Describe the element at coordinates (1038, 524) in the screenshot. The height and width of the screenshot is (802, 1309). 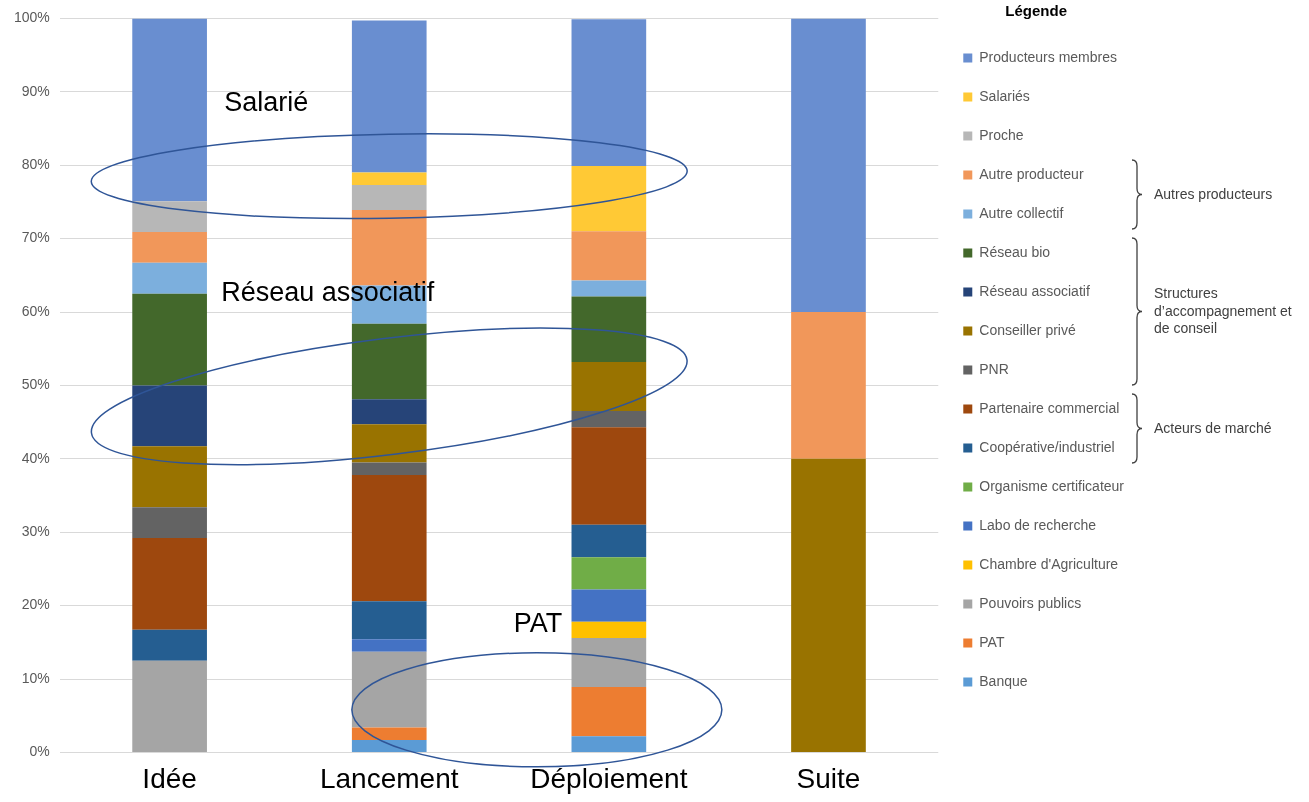
I see `legend-label: Labo de recherche` at that location.